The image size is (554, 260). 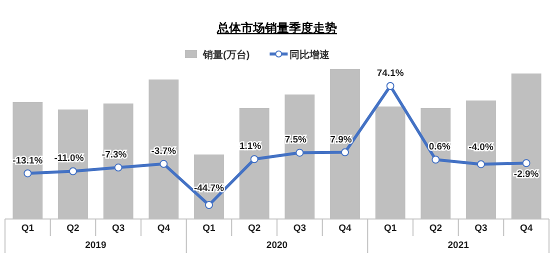 What do you see at coordinates (459, 245) in the screenshot?
I see `text: 2021` at bounding box center [459, 245].